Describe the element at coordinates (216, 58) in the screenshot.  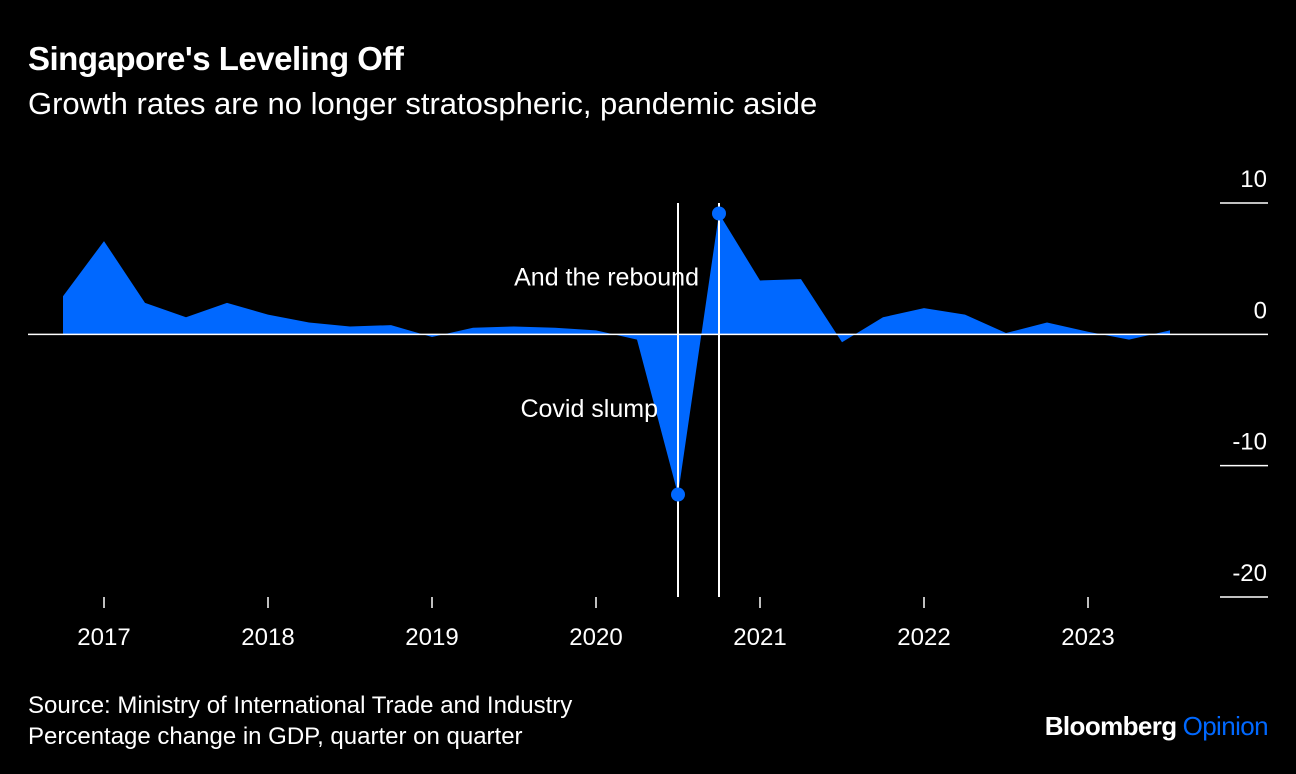
I see `chart-title: Singapore's Leveling Off` at that location.